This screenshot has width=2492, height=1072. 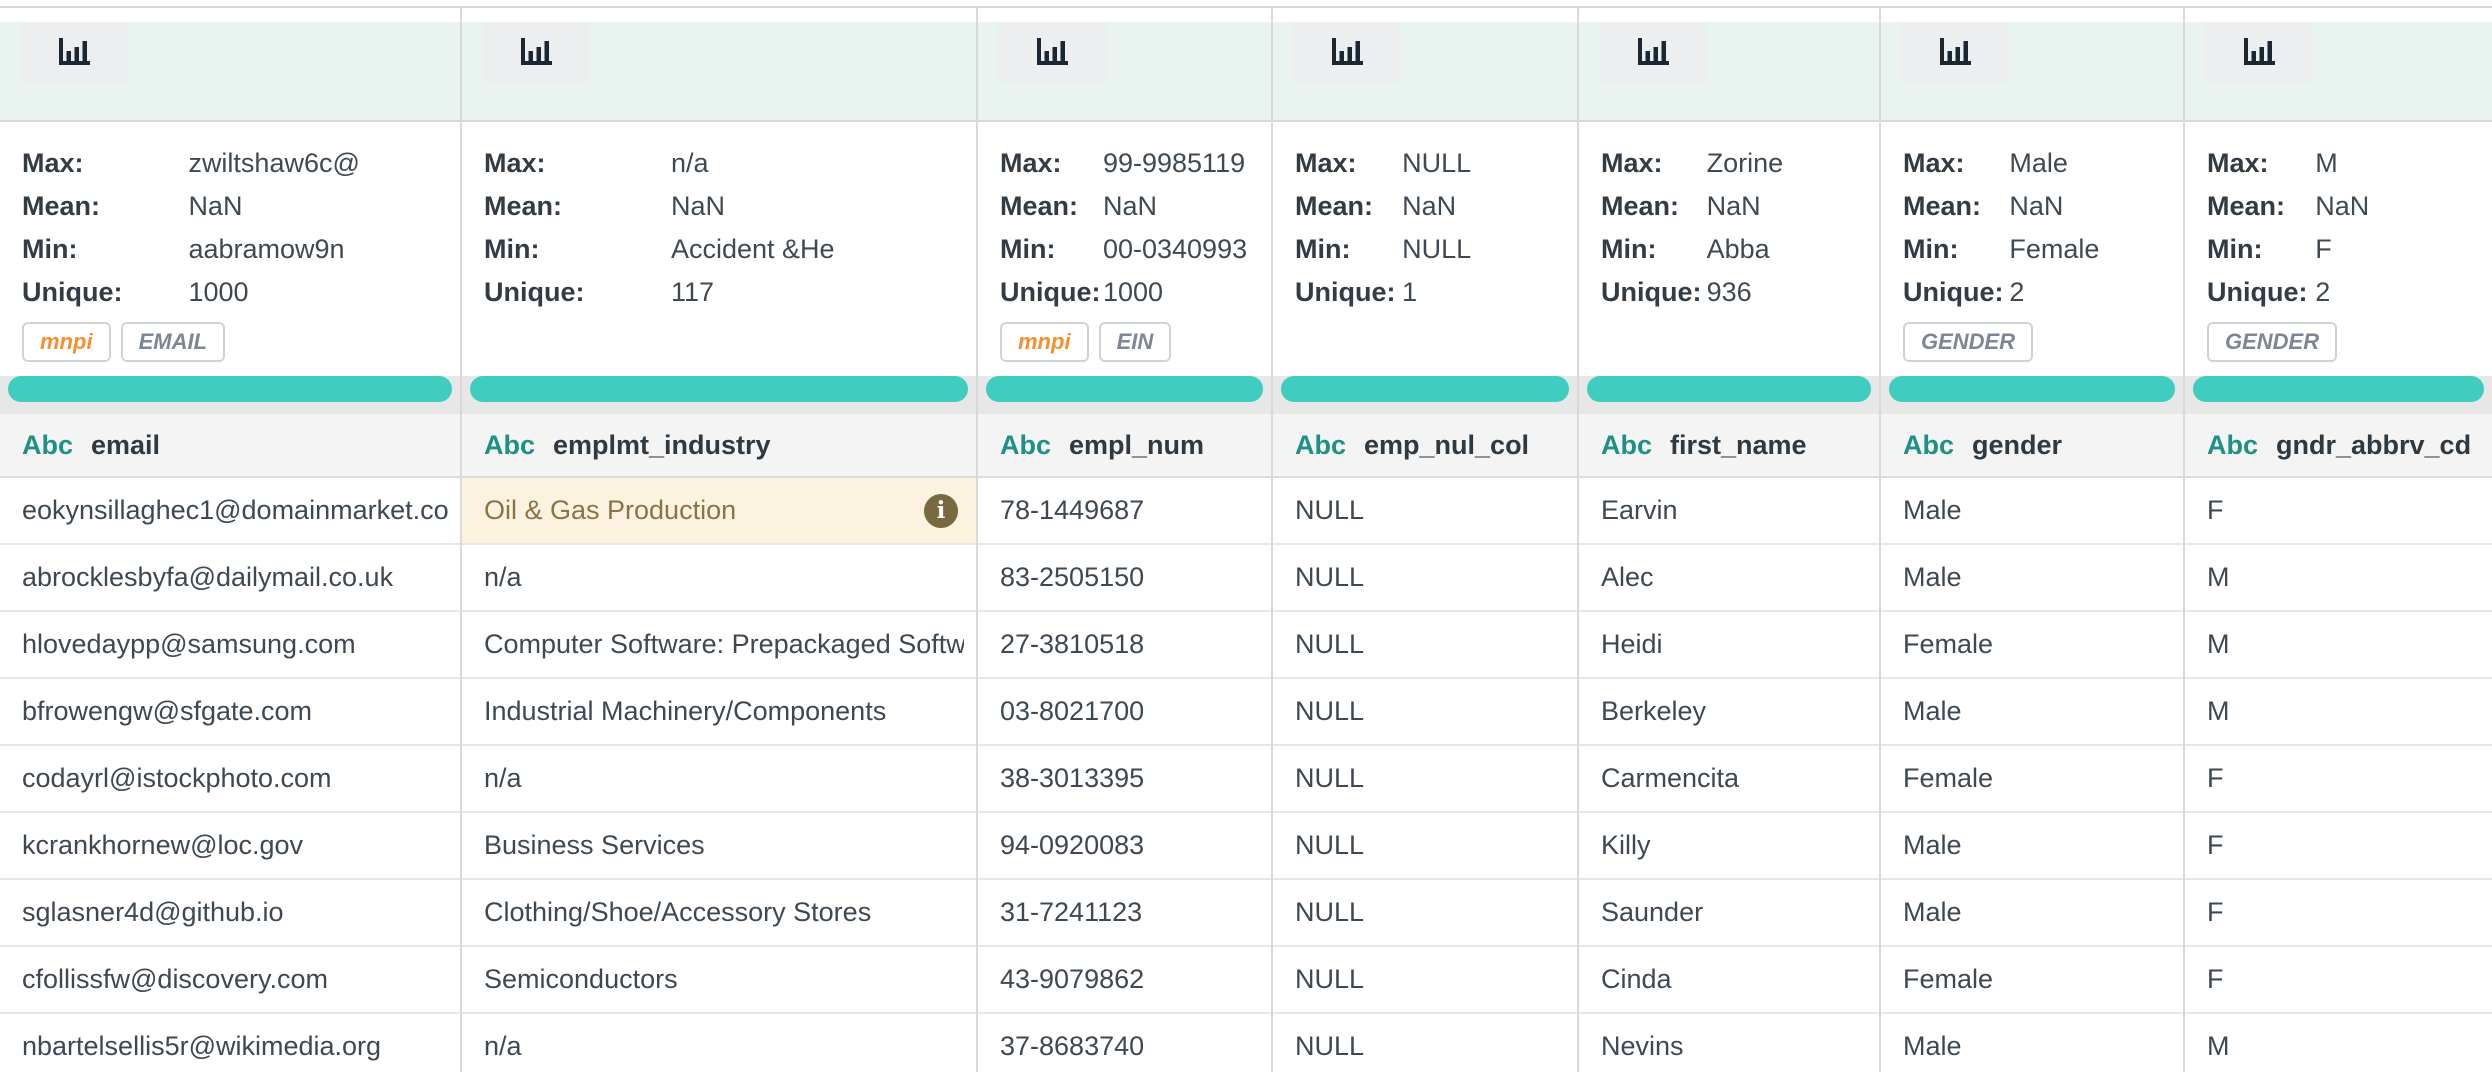 I want to click on table-cell: cfollissfw@discovery.com, so click(x=230, y=980).